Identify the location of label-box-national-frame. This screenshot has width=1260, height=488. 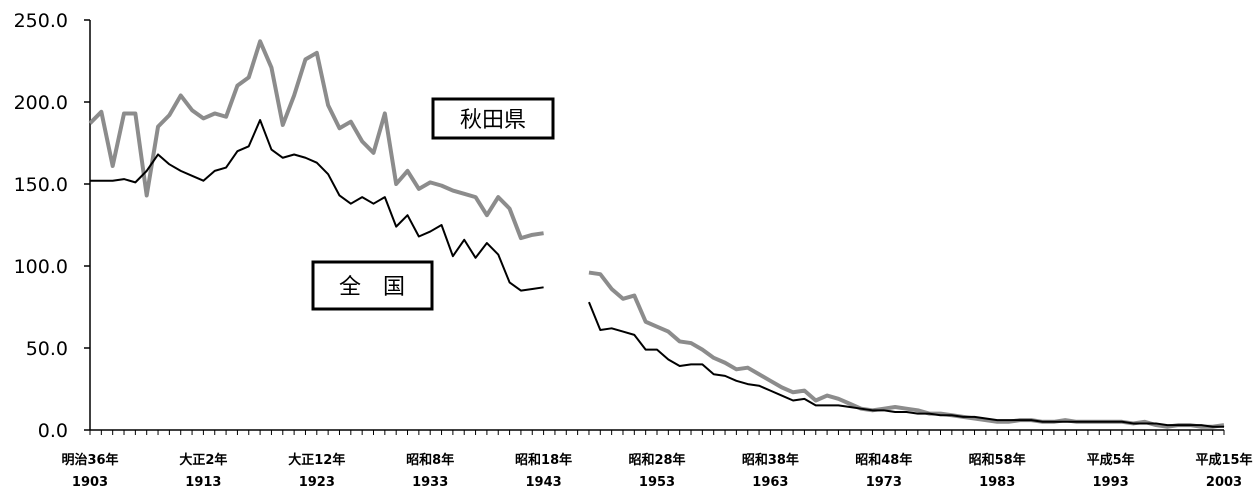
(372, 285).